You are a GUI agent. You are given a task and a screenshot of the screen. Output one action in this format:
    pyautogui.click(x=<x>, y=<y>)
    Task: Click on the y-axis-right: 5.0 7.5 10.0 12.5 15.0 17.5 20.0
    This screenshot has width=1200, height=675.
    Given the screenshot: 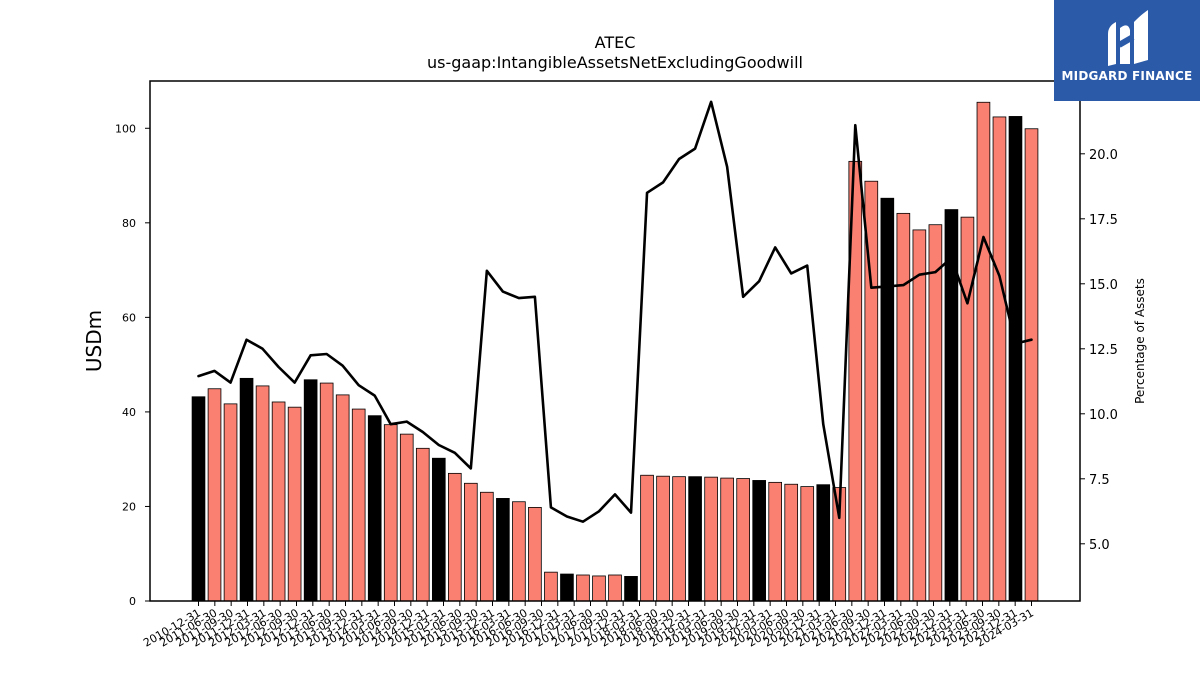 What is the action you would take?
    pyautogui.click(x=1099, y=350)
    